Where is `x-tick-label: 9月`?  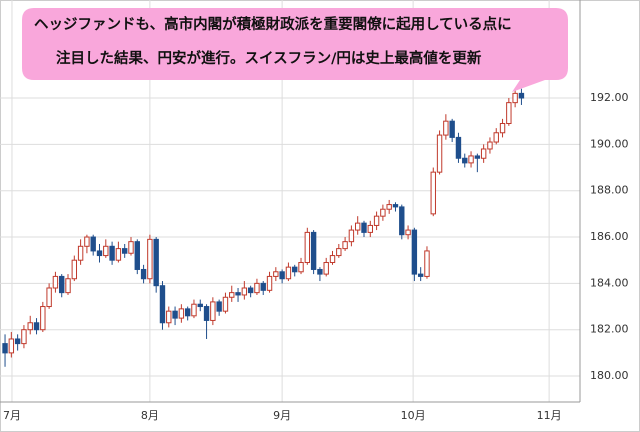 x-tick-label: 9月 is located at coordinates (282, 415).